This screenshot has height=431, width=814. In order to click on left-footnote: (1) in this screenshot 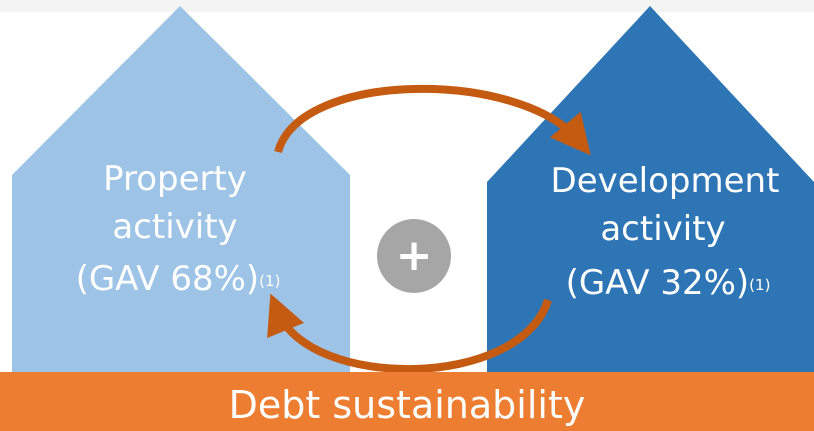, I will do `click(269, 281)`.